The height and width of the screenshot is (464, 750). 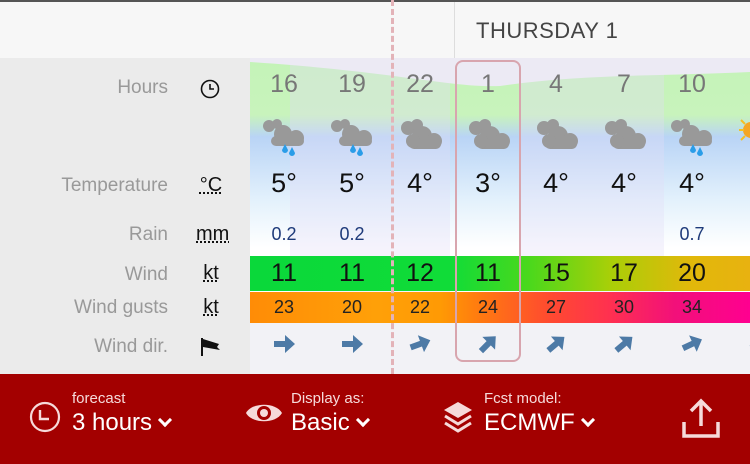 I want to click on wind-speed: 15, so click(x=556, y=273).